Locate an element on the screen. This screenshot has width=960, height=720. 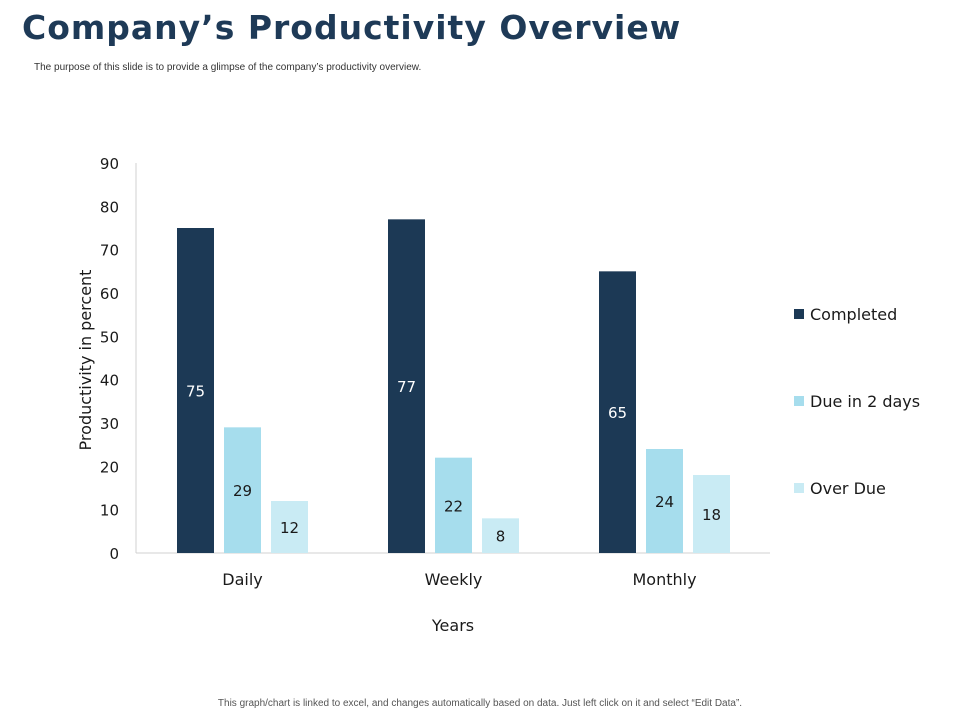
data-label: 77 is located at coordinates (406, 387).